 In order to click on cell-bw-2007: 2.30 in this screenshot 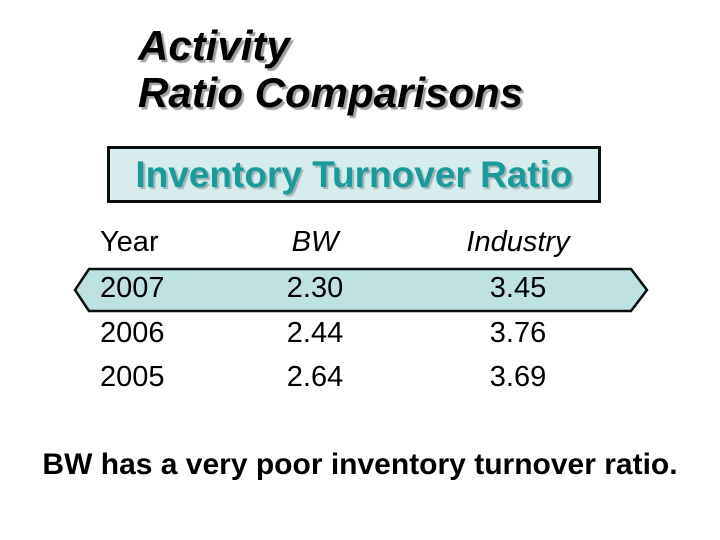, I will do `click(315, 288)`.